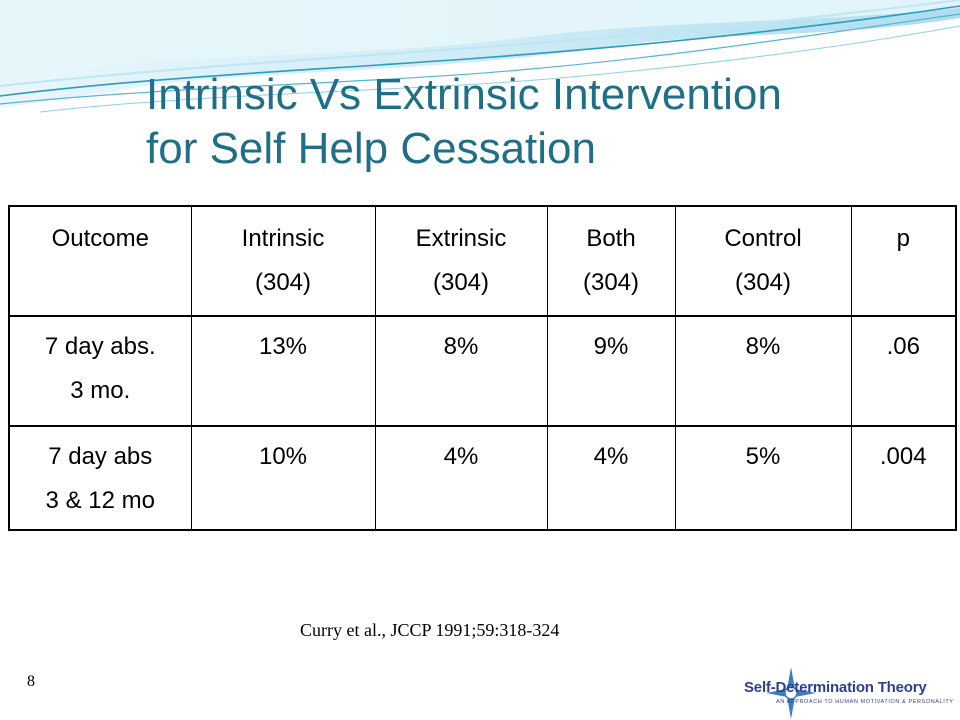 This screenshot has height=720, width=960. What do you see at coordinates (283, 477) in the screenshot?
I see `cell-intrinsic: 10%` at bounding box center [283, 477].